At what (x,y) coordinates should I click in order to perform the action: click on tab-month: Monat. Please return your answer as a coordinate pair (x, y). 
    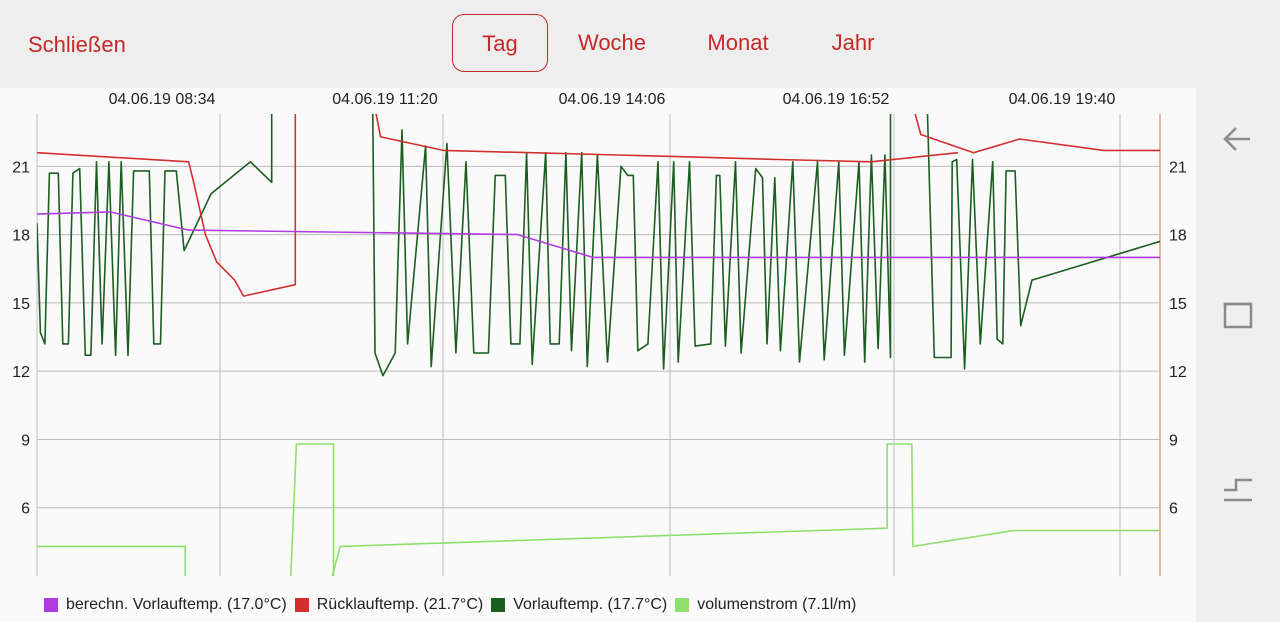
    Looking at the image, I should click on (738, 42).